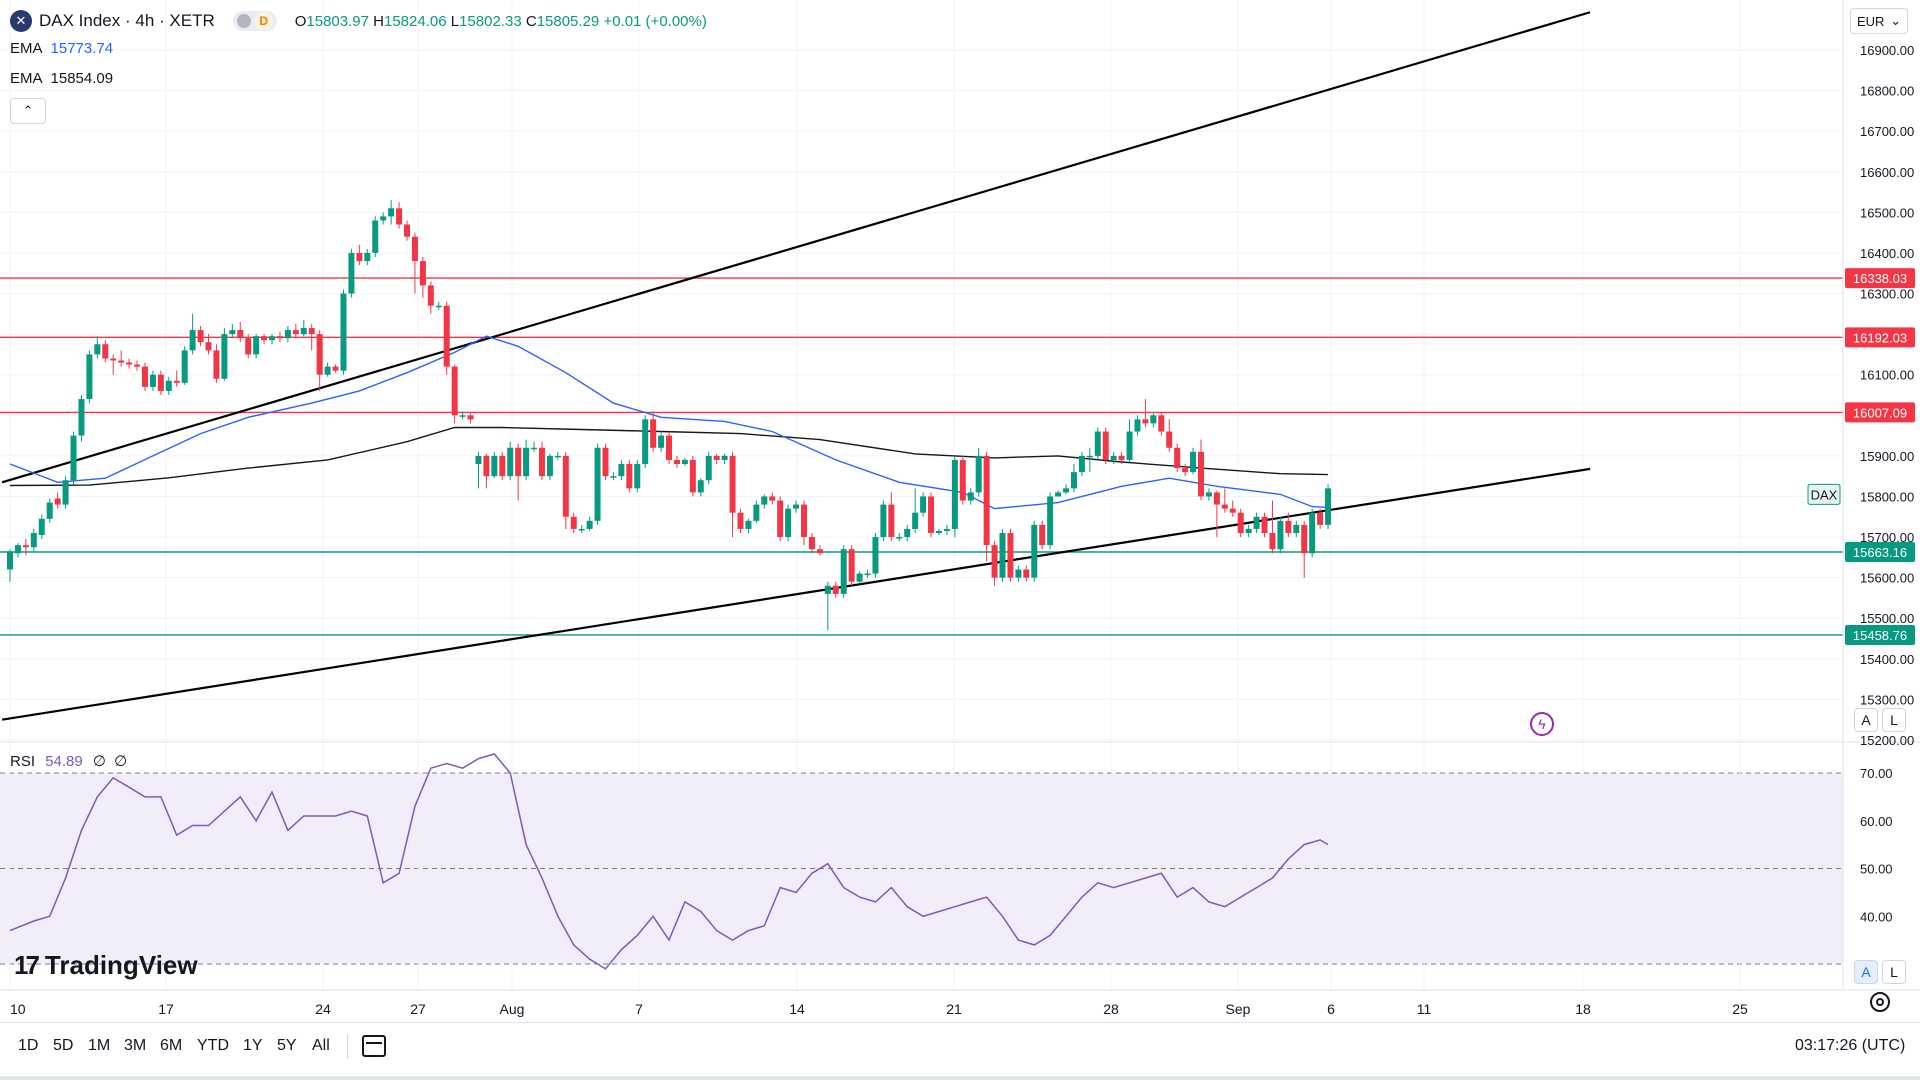  I want to click on price-level-tag-label: 15458.76, so click(1880, 635).